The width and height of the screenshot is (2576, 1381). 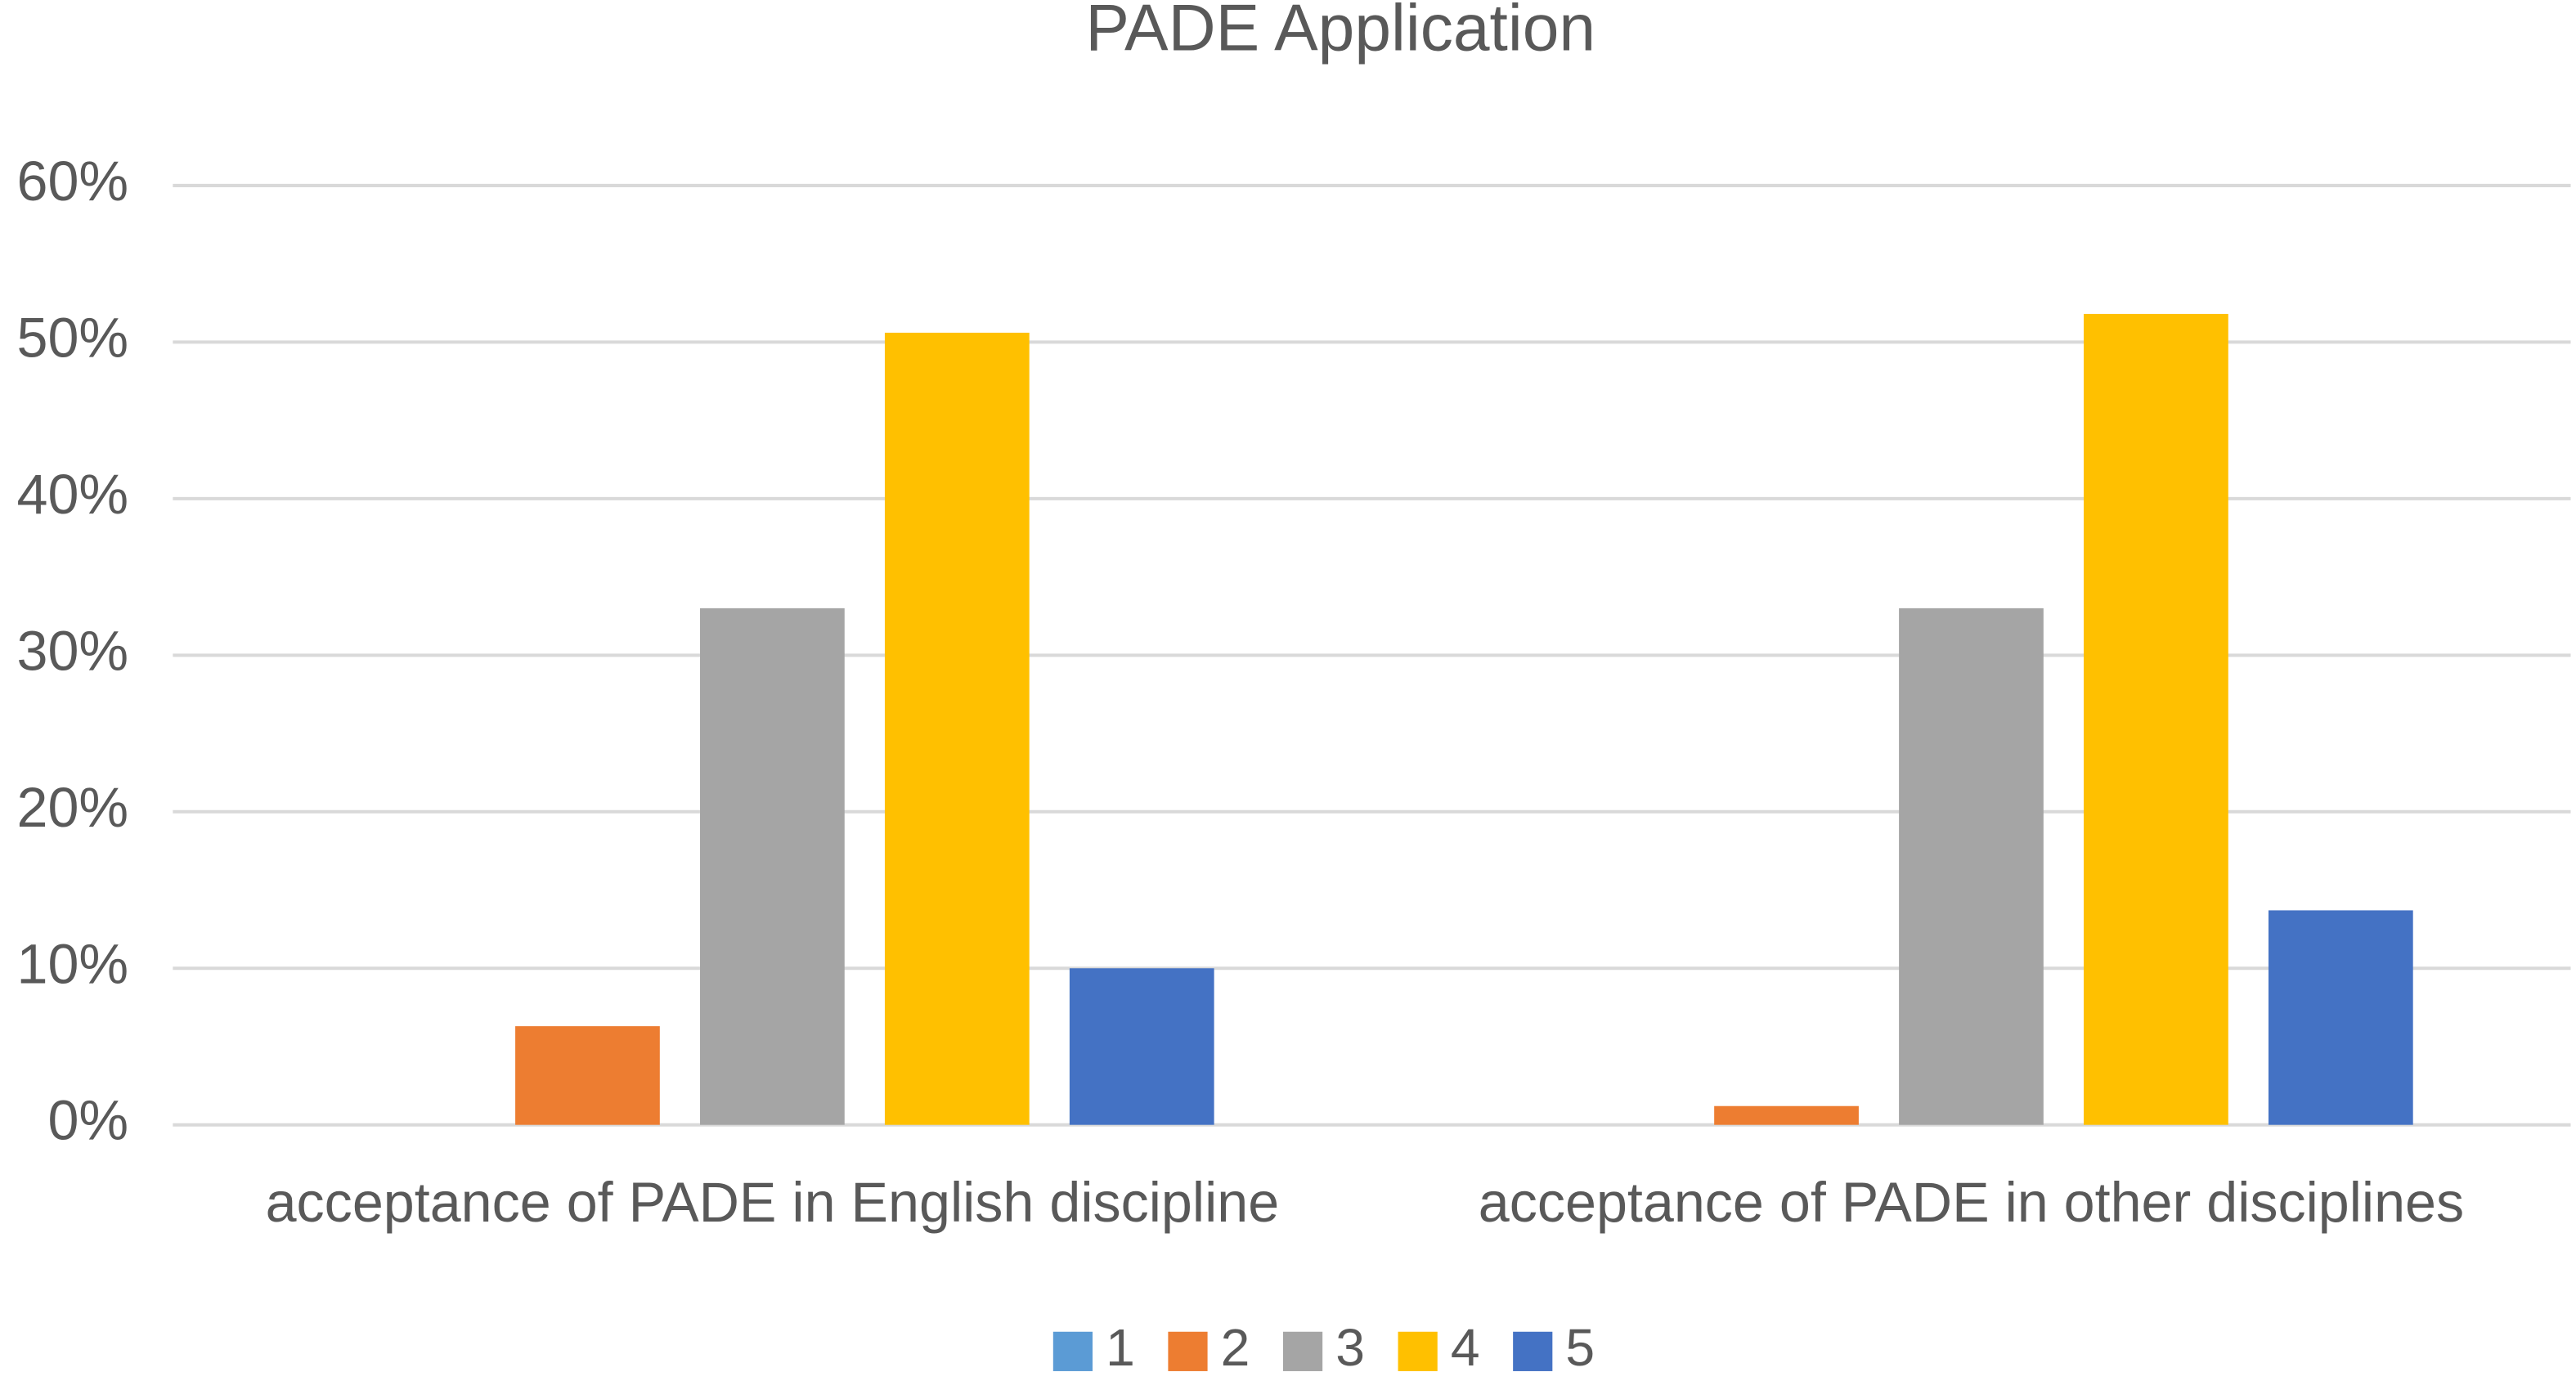 I want to click on chart-title: PADE Application, so click(x=1340, y=33).